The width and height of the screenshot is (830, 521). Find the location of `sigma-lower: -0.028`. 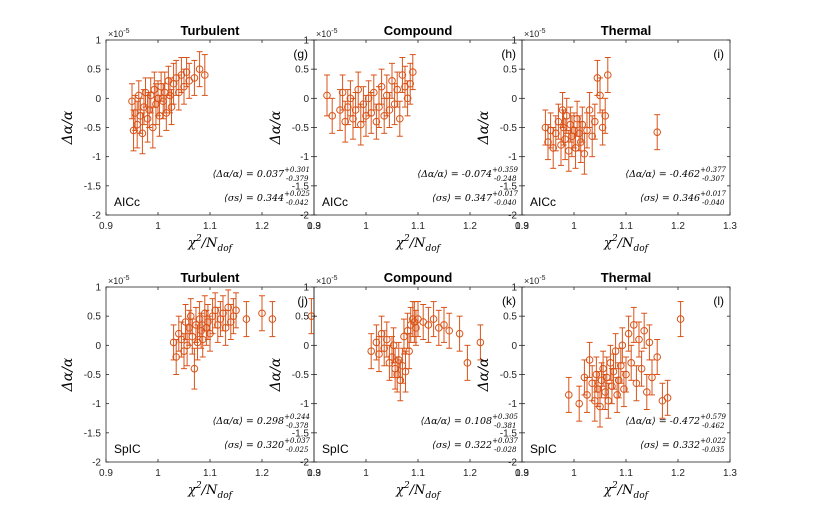

sigma-lower: -0.028 is located at coordinates (505, 450).